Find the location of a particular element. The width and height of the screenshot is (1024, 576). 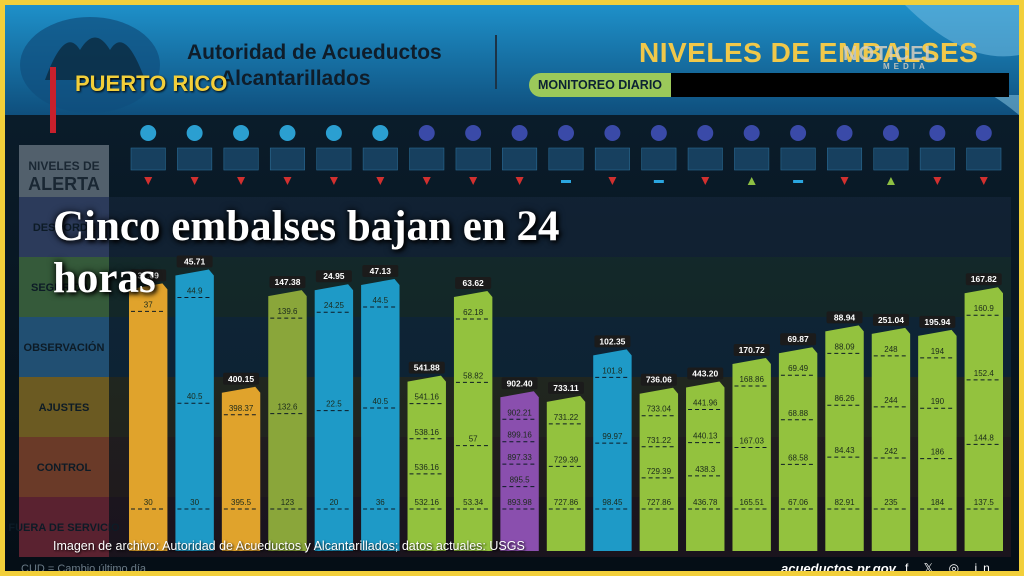

watermark-logo: NOTICEL MEDIA is located at coordinates (890, 57).